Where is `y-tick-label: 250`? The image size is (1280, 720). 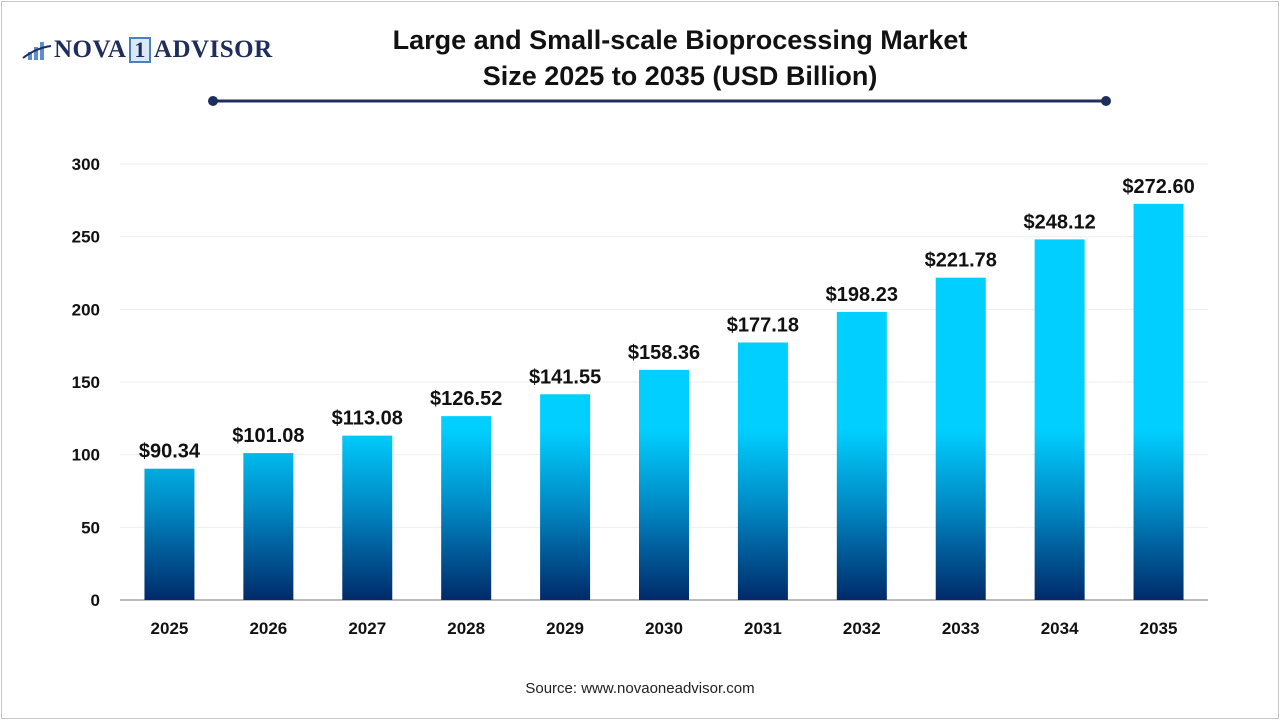
y-tick-label: 250 is located at coordinates (86, 237).